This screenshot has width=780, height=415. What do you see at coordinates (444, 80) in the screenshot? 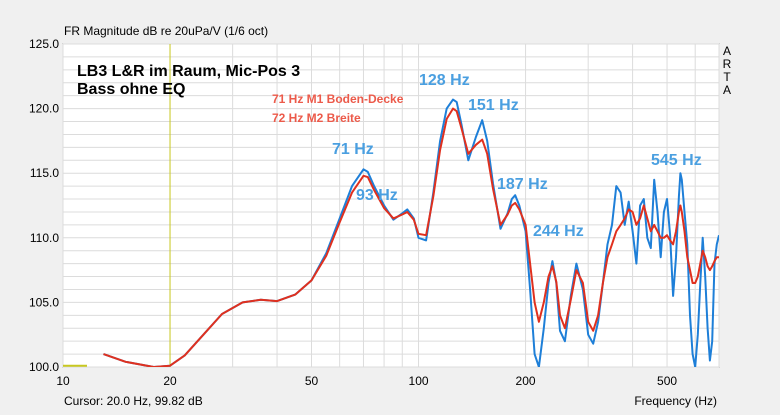
I see `peak-label: 128 Hz` at bounding box center [444, 80].